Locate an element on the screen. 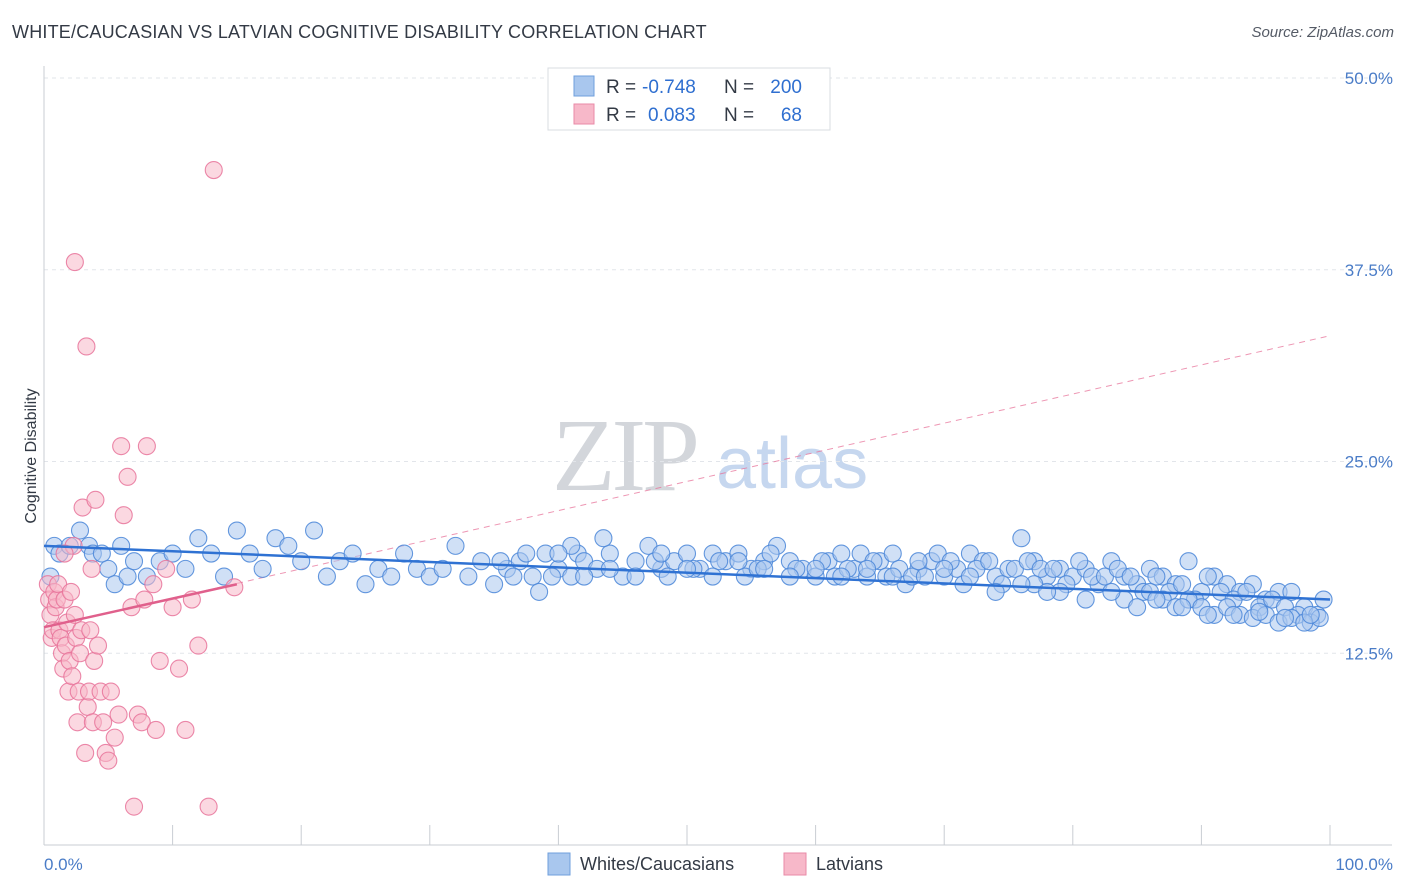  series-legend: Whites/Caucasians Latvians is located at coordinates (715, 864).